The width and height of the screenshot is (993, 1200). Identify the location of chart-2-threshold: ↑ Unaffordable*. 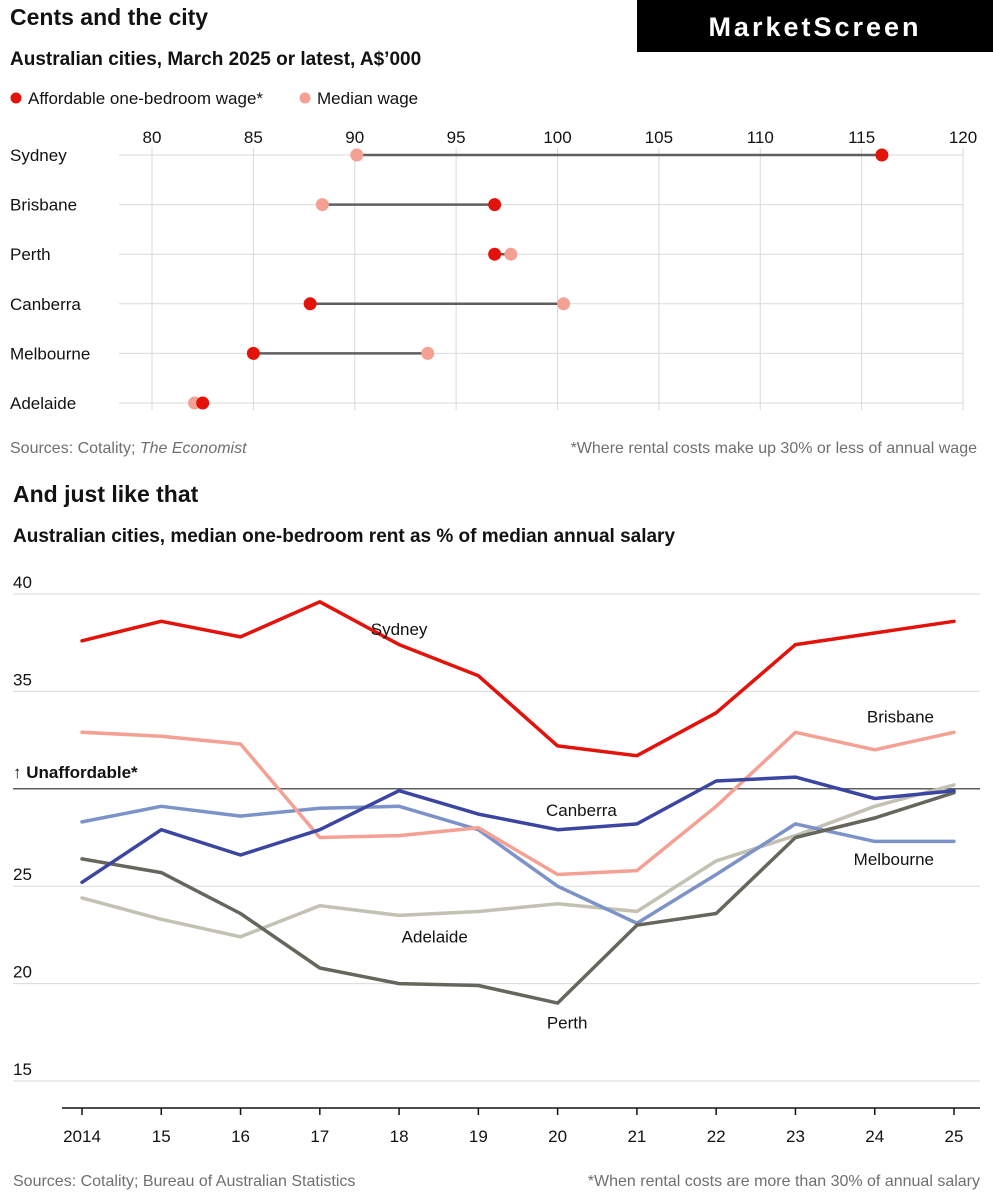
(496, 776).